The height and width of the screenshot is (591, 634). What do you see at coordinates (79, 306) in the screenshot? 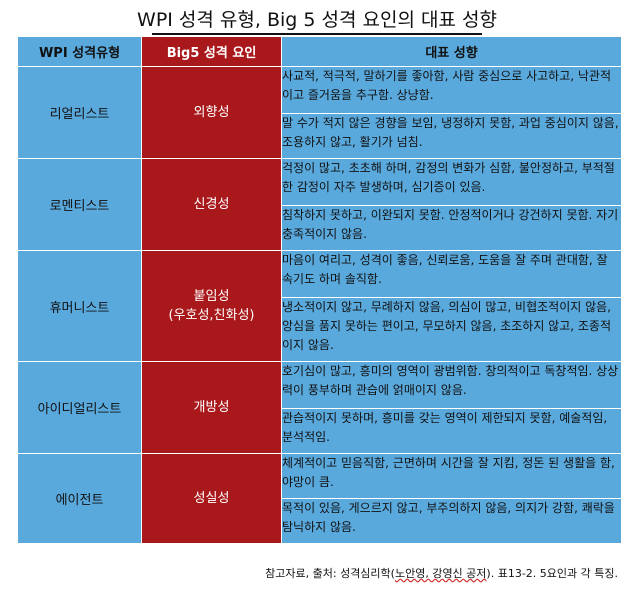
I see `wpi-type-cell: 휴머니스트` at bounding box center [79, 306].